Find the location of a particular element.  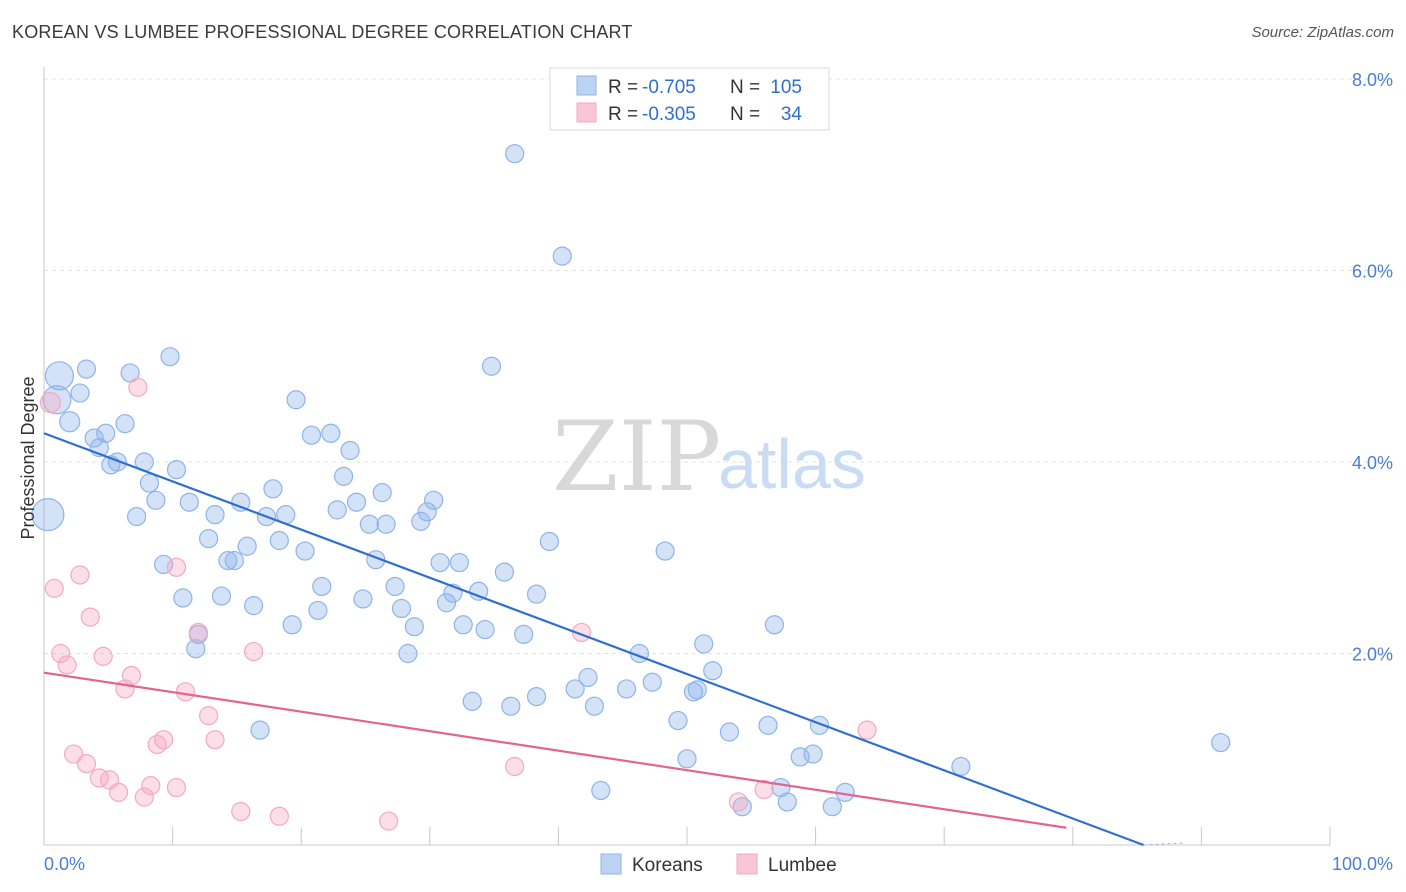

legend-swatch-koreans is located at coordinates (611, 864).